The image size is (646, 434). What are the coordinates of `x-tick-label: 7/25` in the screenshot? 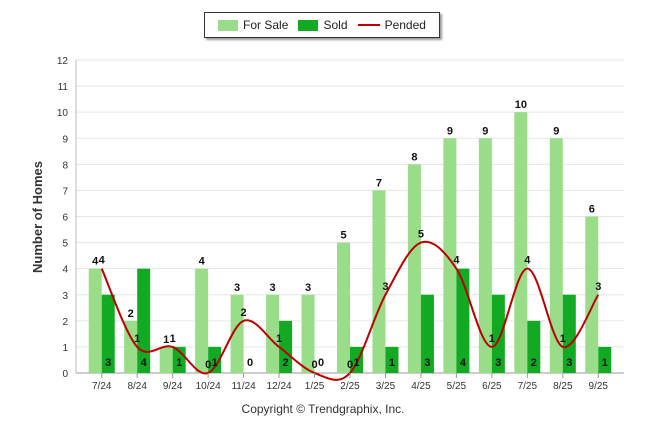 It's located at (528, 386).